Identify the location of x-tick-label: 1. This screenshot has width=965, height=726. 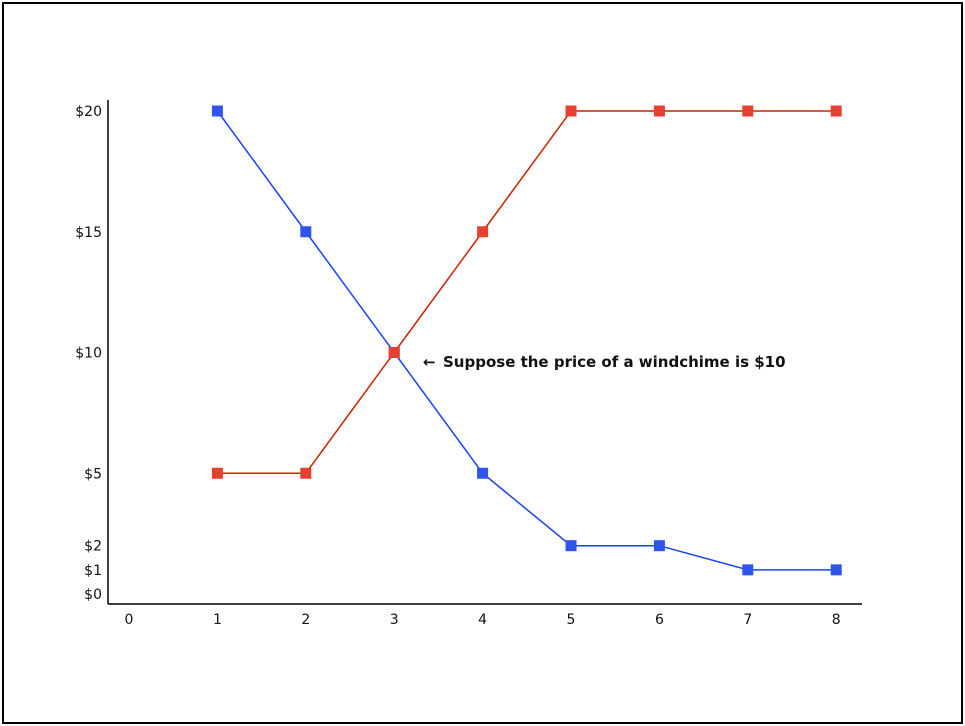
(217, 620).